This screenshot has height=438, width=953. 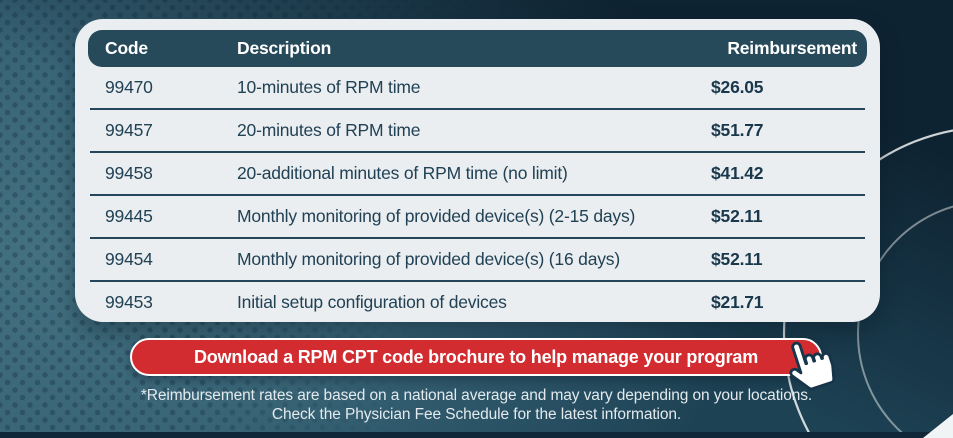 I want to click on hand-cursor-icon, so click(x=812, y=366).